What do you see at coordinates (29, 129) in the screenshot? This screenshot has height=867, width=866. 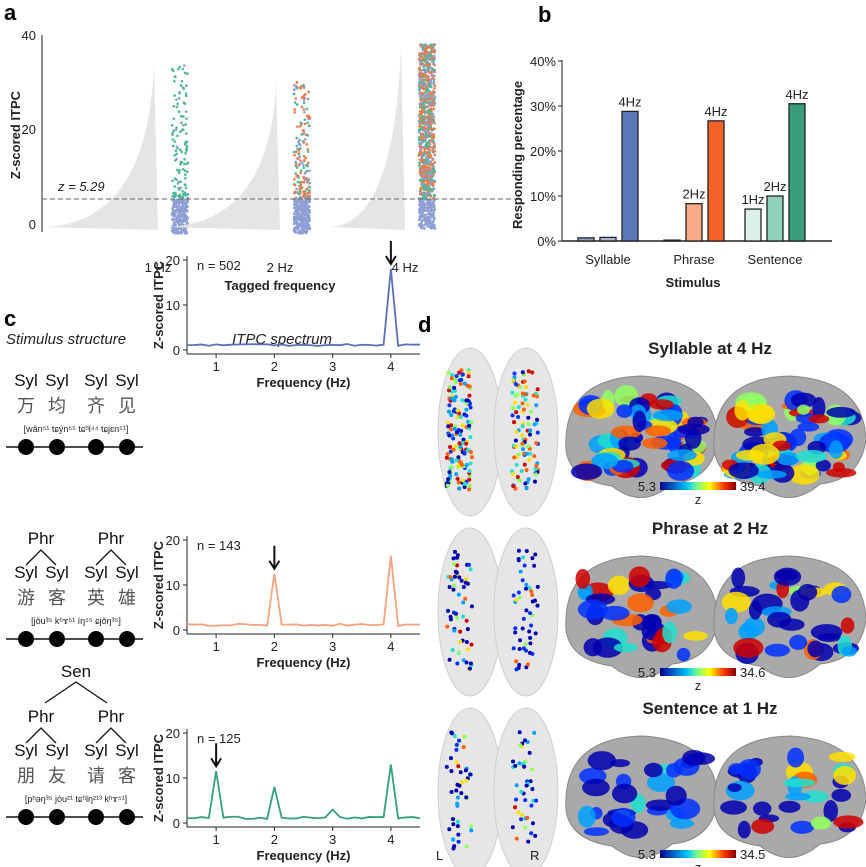 I see `a-ytick: 20` at bounding box center [29, 129].